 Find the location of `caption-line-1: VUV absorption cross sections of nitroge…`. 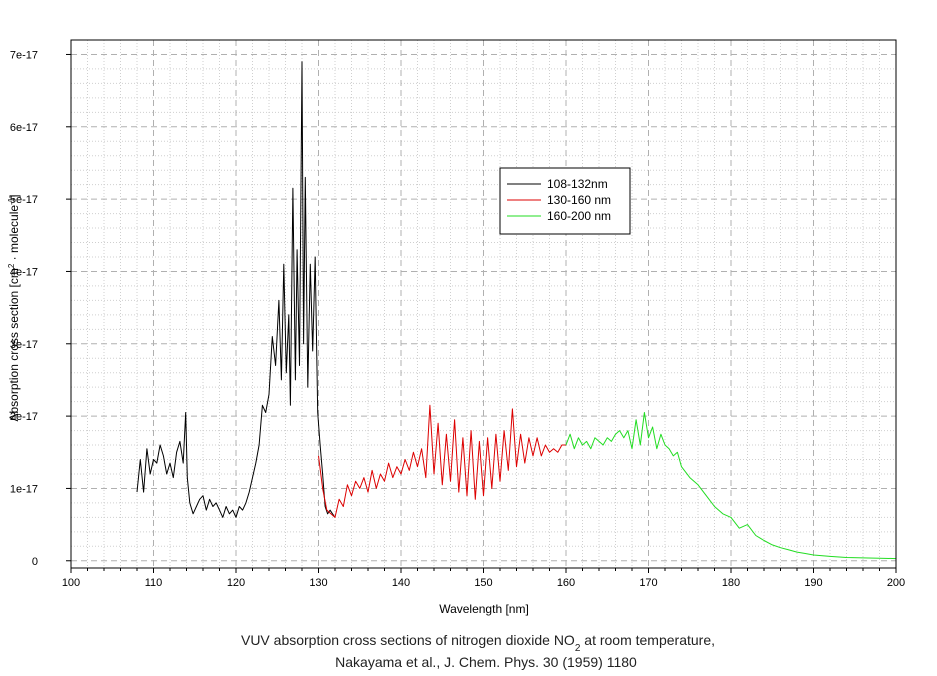

caption-line-1: VUV absorption cross sections of nitroge… is located at coordinates (478, 643).